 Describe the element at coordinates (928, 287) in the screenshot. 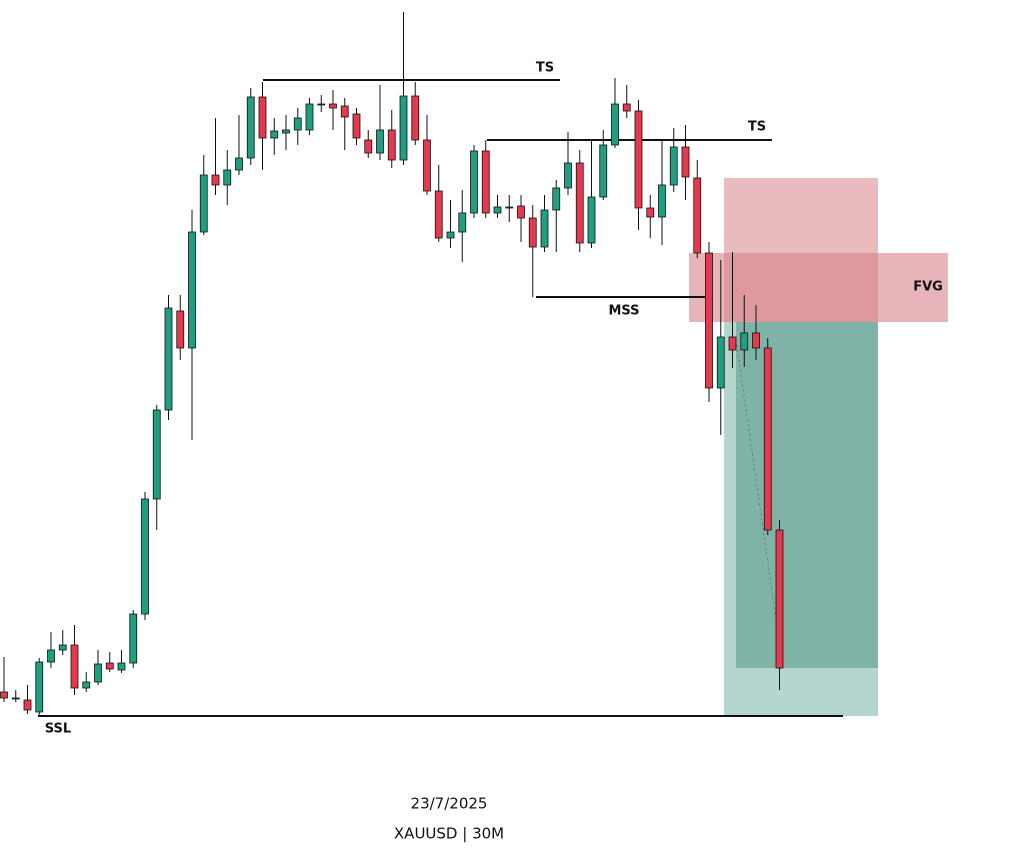

I see `fvg-label: FVG` at that location.